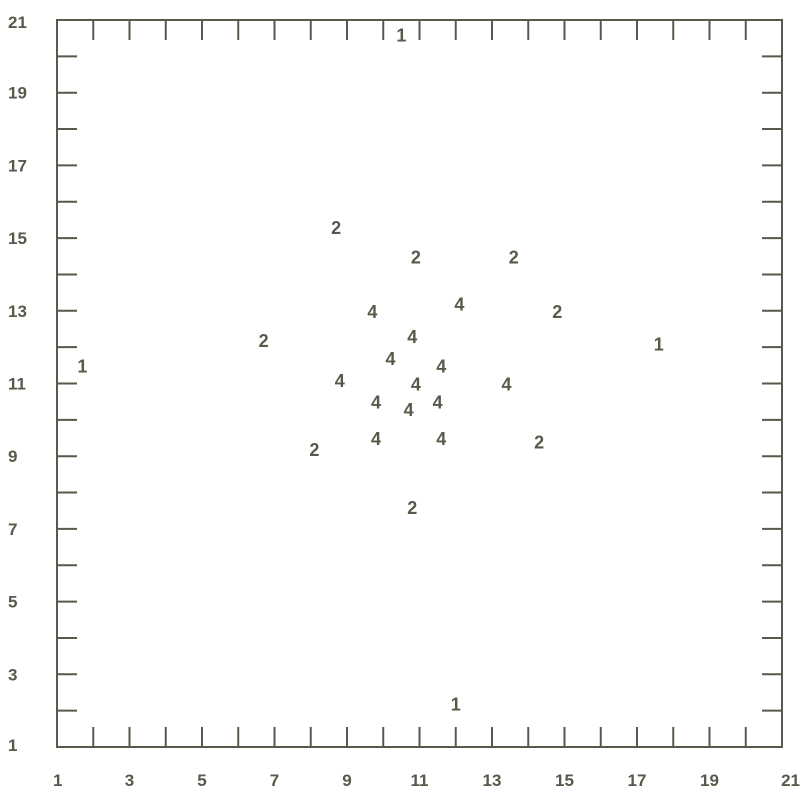 The image size is (806, 795). Describe the element at coordinates (346, 780) in the screenshot. I see `x-tick-label: 9` at that location.